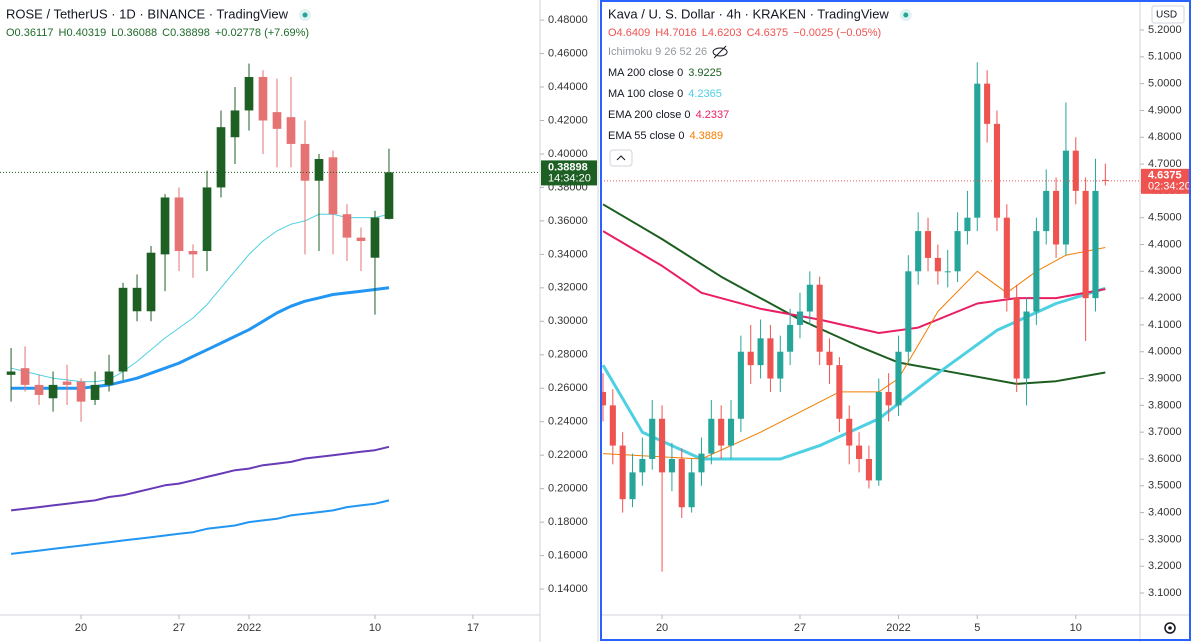 The height and width of the screenshot is (642, 1191). I want to click on y-tick-label: 4.9000, so click(1165, 110).